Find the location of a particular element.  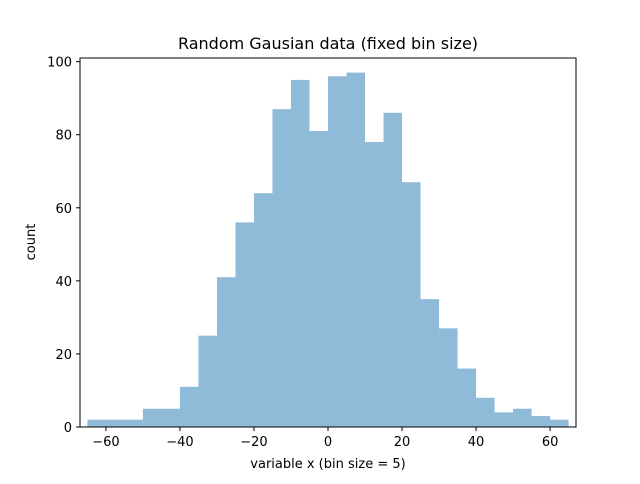

x-axis-label: variable x (bin size = 5) is located at coordinates (327, 464).